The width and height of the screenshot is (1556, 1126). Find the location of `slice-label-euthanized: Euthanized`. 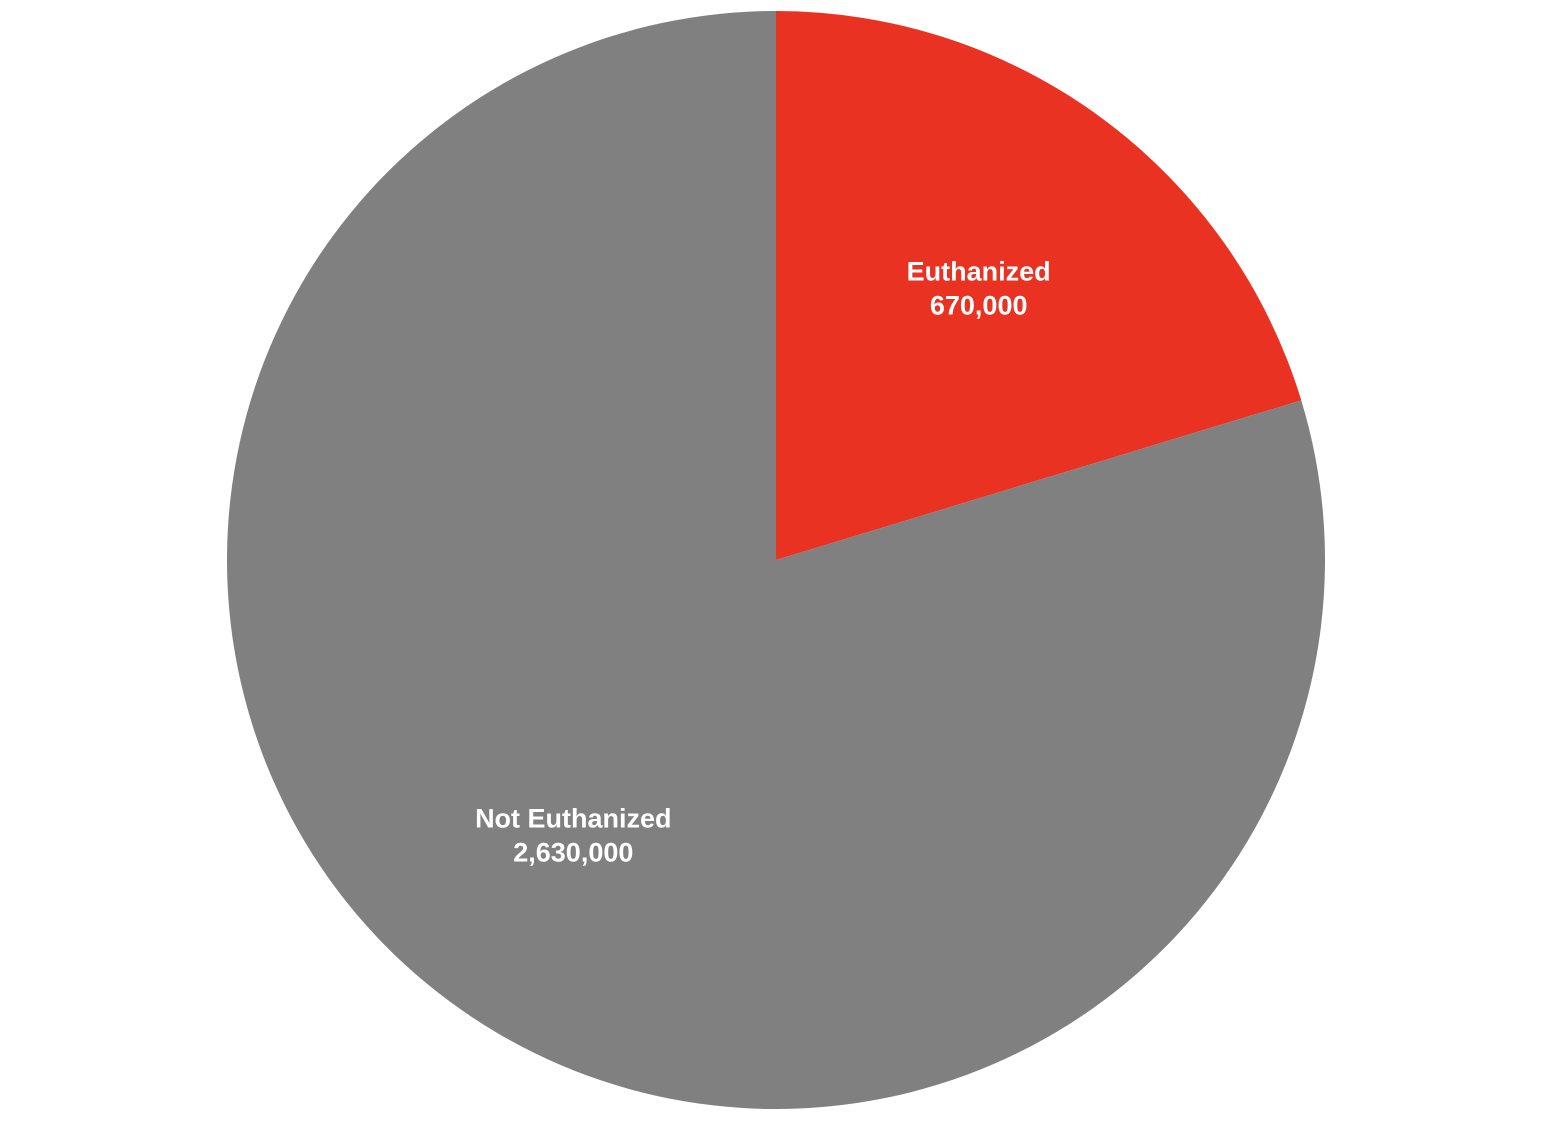

slice-label-euthanized: Euthanized is located at coordinates (979, 272).